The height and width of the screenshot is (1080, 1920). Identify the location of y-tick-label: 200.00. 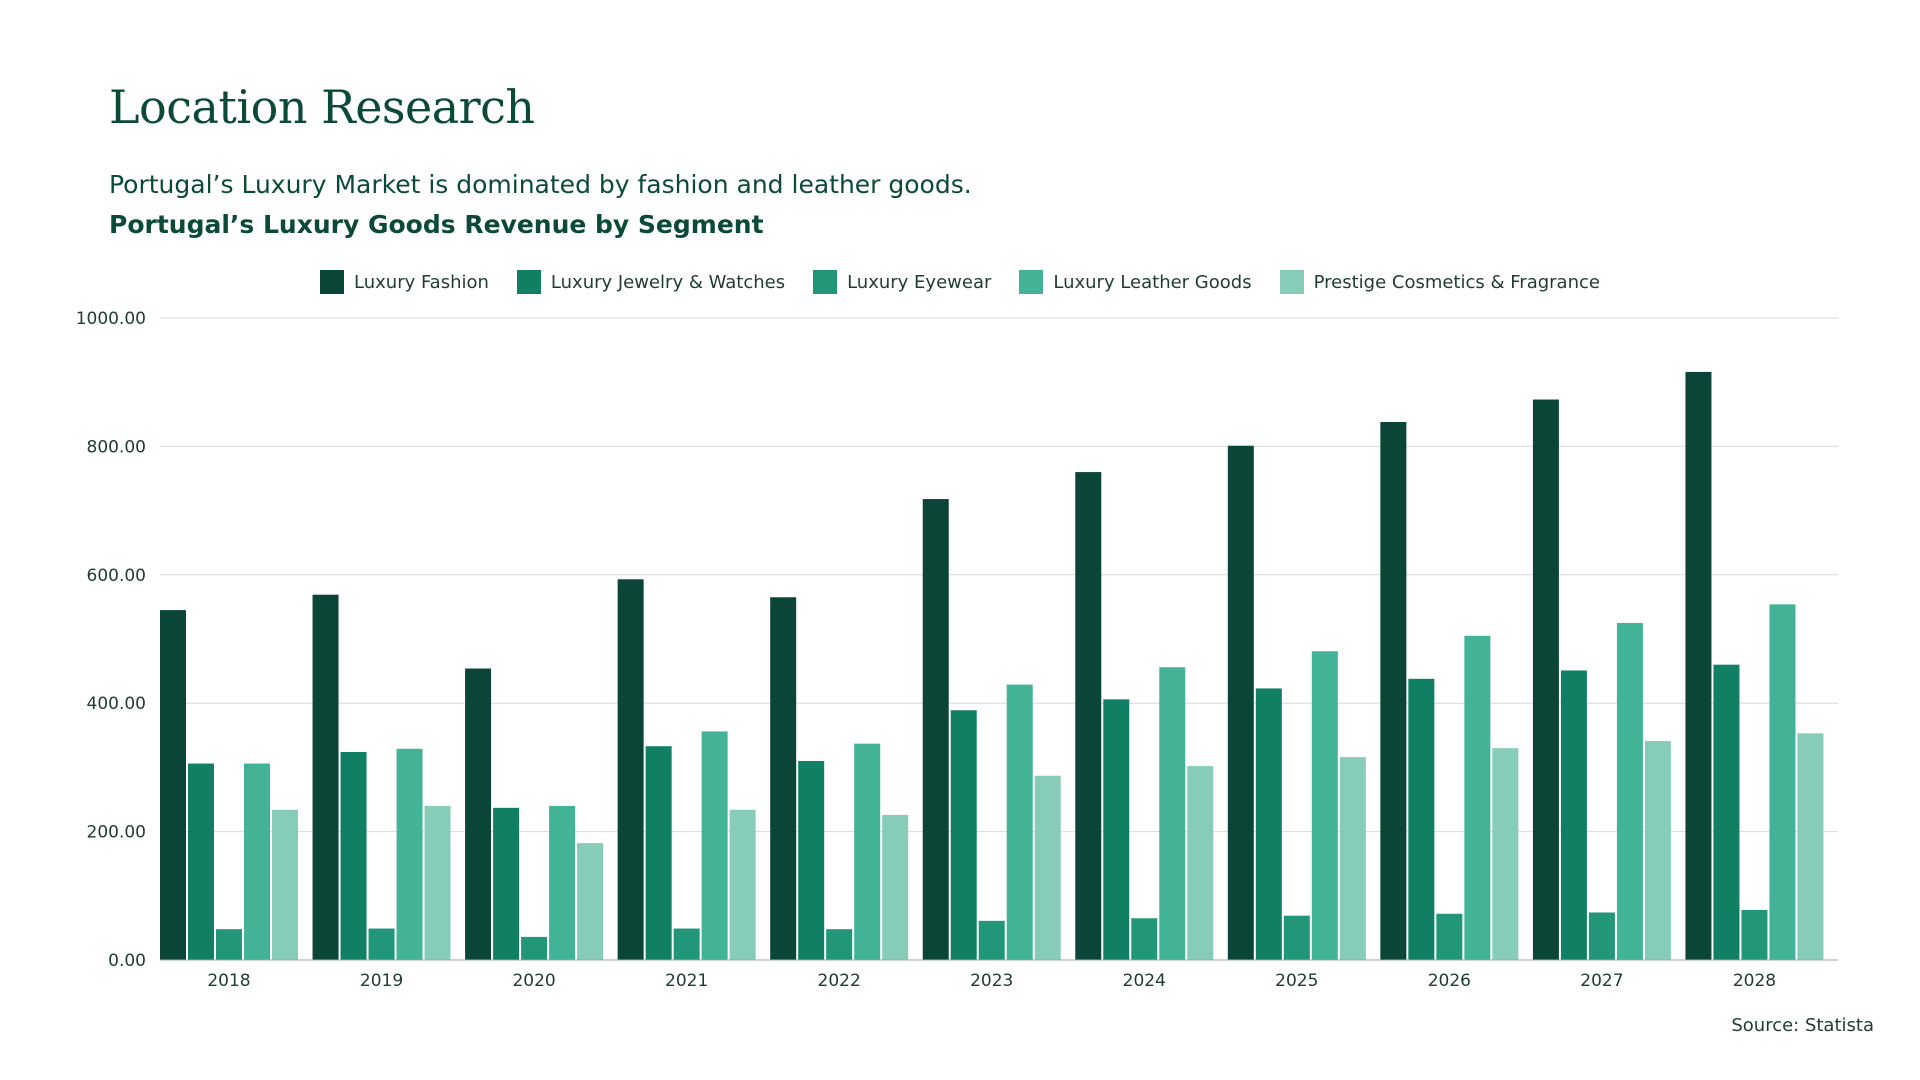
(116, 833).